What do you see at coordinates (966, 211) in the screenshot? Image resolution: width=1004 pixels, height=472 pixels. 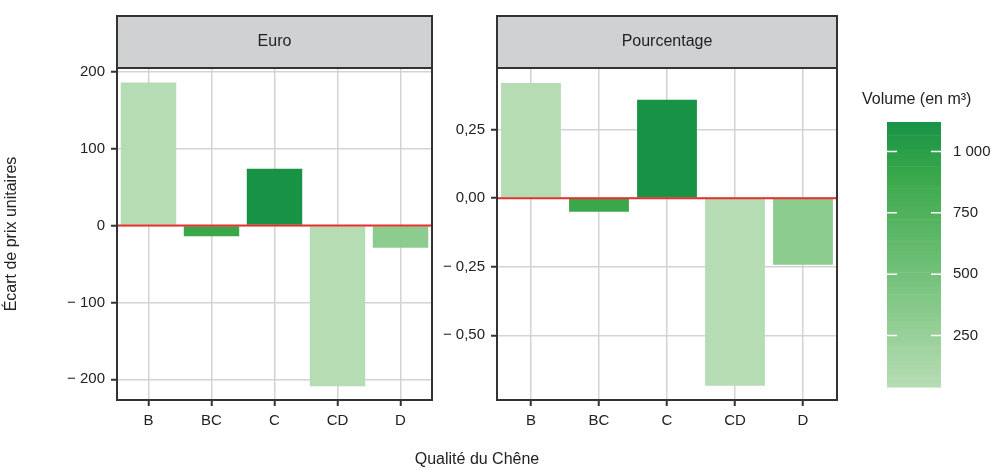 I see `color-bar-label: 750` at bounding box center [966, 211].